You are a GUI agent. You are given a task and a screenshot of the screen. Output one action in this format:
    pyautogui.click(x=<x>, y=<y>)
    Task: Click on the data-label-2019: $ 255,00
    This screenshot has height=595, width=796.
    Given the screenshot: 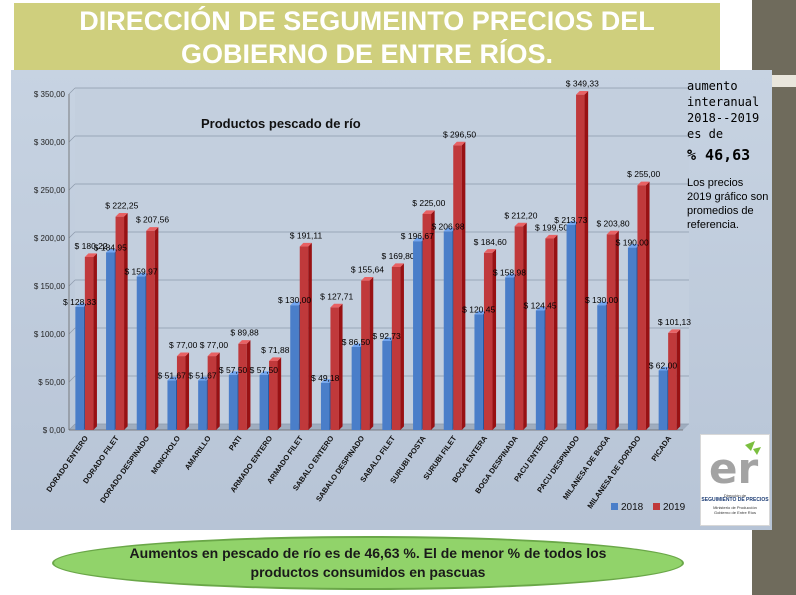 What is the action you would take?
    pyautogui.click(x=643, y=174)
    